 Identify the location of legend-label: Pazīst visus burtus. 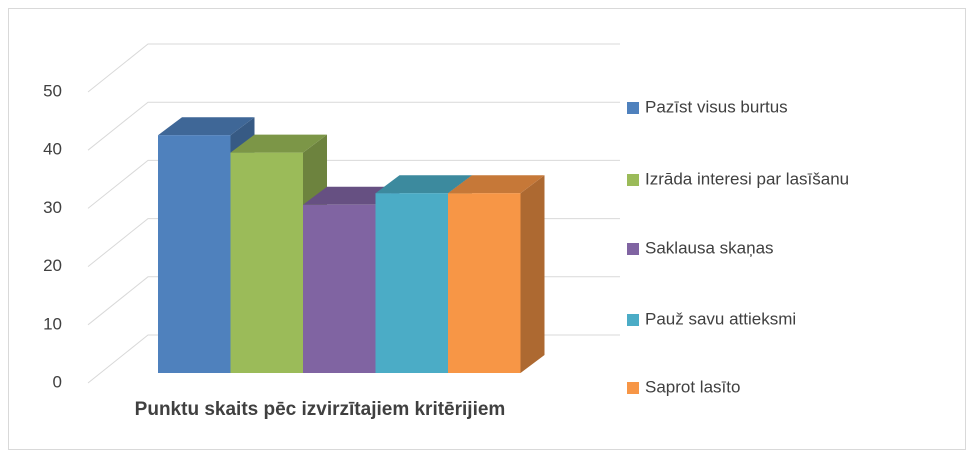
(716, 106).